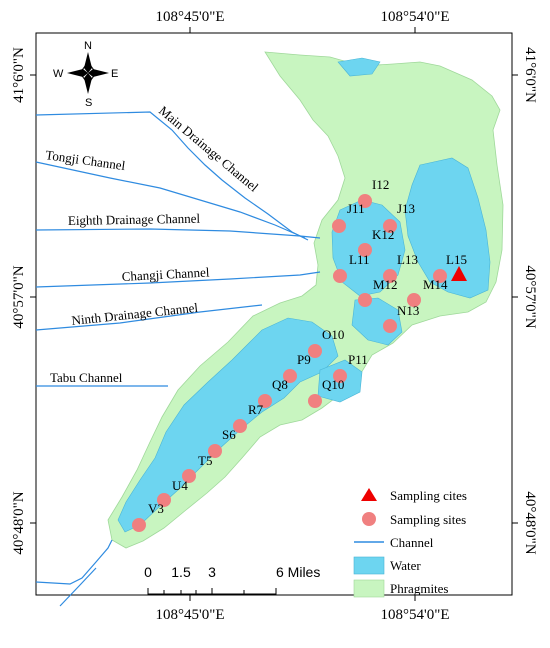 The width and height of the screenshot is (550, 648). What do you see at coordinates (298, 572) in the screenshot?
I see `scale-label-3: 6 Miles` at bounding box center [298, 572].